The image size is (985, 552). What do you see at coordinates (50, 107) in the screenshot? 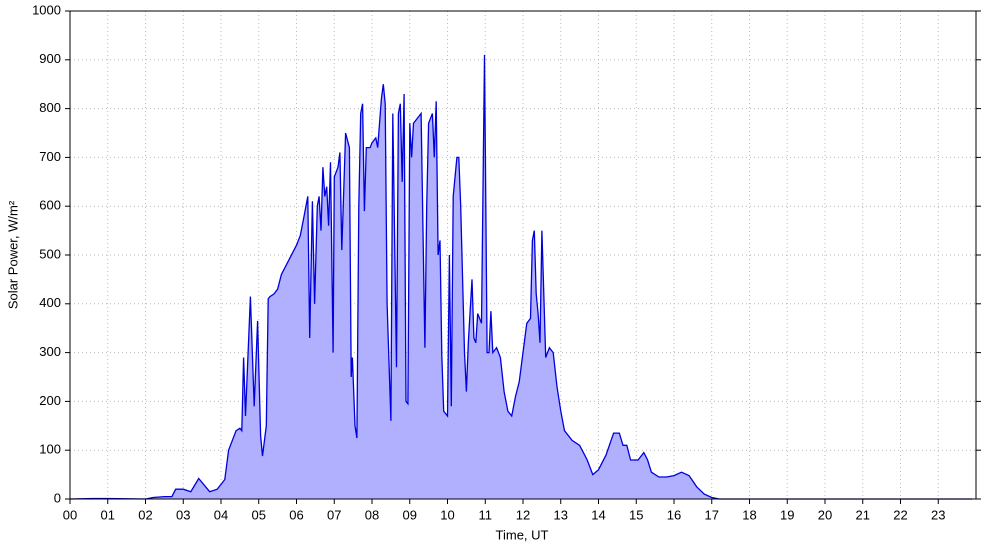
I see `y-tick-label: 800` at bounding box center [50, 107].